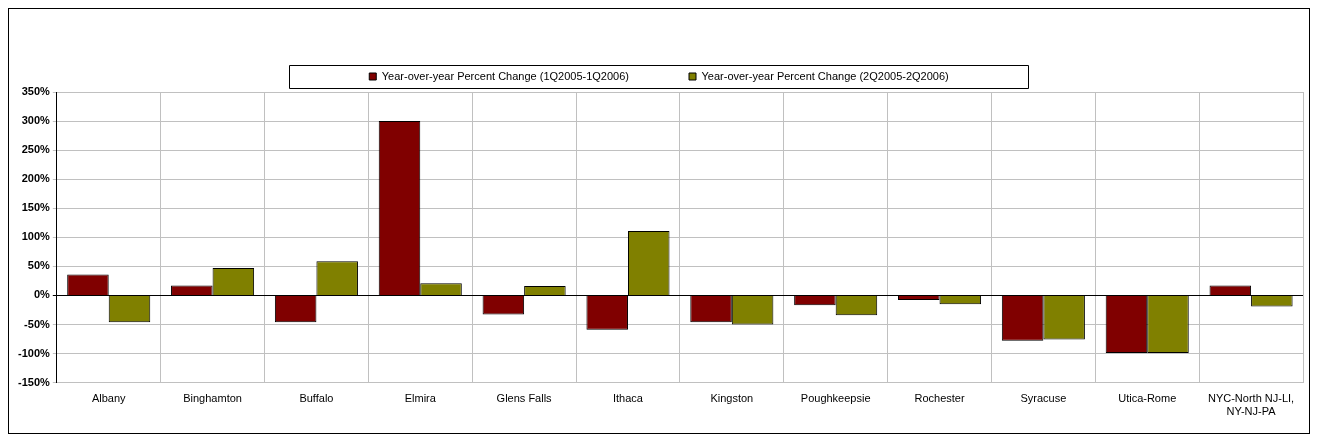 This screenshot has height=442, width=1318. Describe the element at coordinates (939, 398) in the screenshot. I see `x-tick-label: Rochester` at that location.